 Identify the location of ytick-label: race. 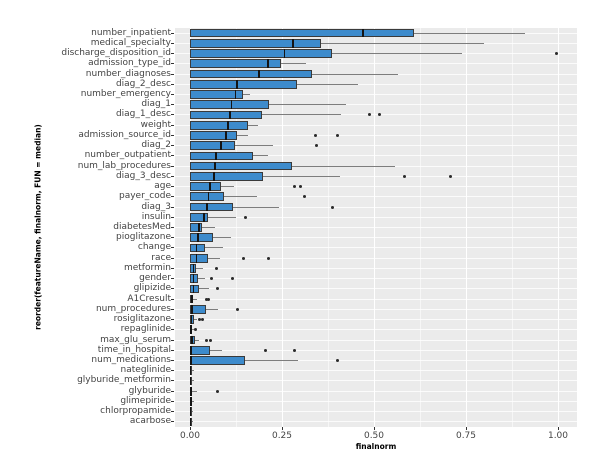
(161, 257).